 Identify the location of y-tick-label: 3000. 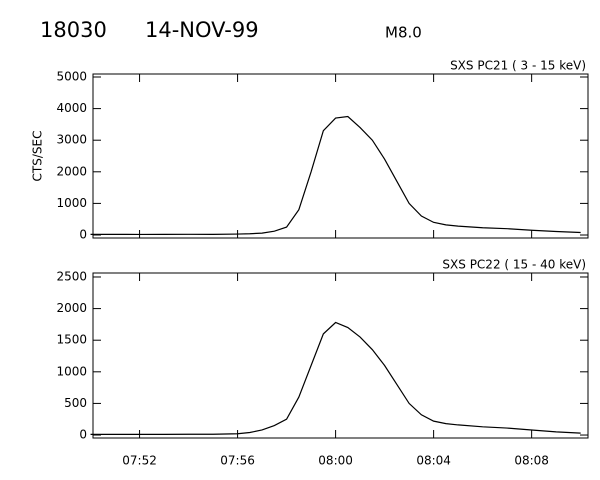
(71, 140).